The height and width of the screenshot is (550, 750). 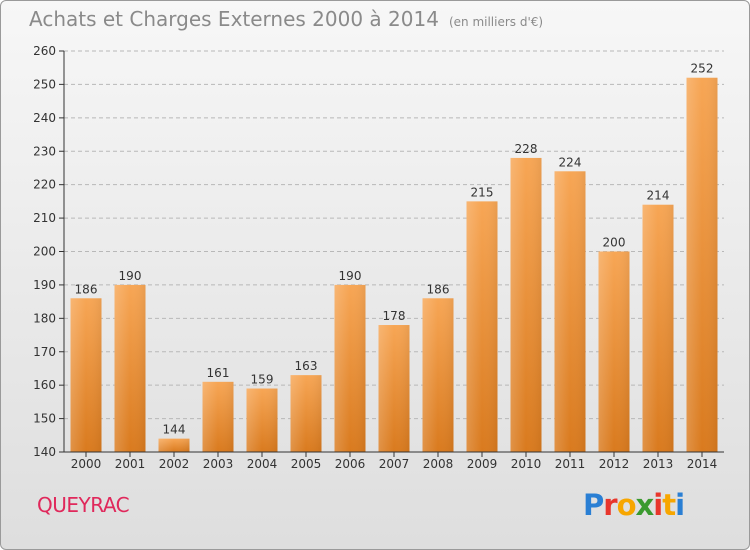 I want to click on data-label: 224, so click(x=570, y=162).